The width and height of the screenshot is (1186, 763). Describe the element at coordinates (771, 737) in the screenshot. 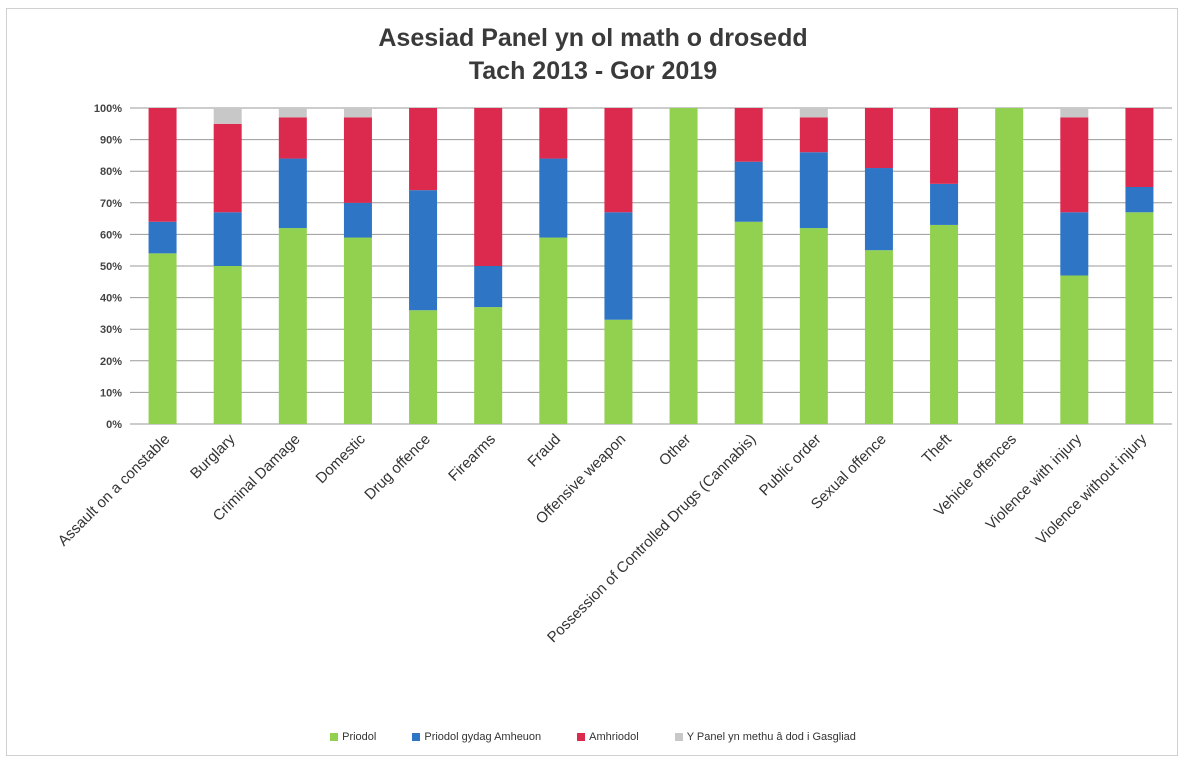

I see `legend-label: Y Panel yn methu â dod i Gasgliad` at that location.